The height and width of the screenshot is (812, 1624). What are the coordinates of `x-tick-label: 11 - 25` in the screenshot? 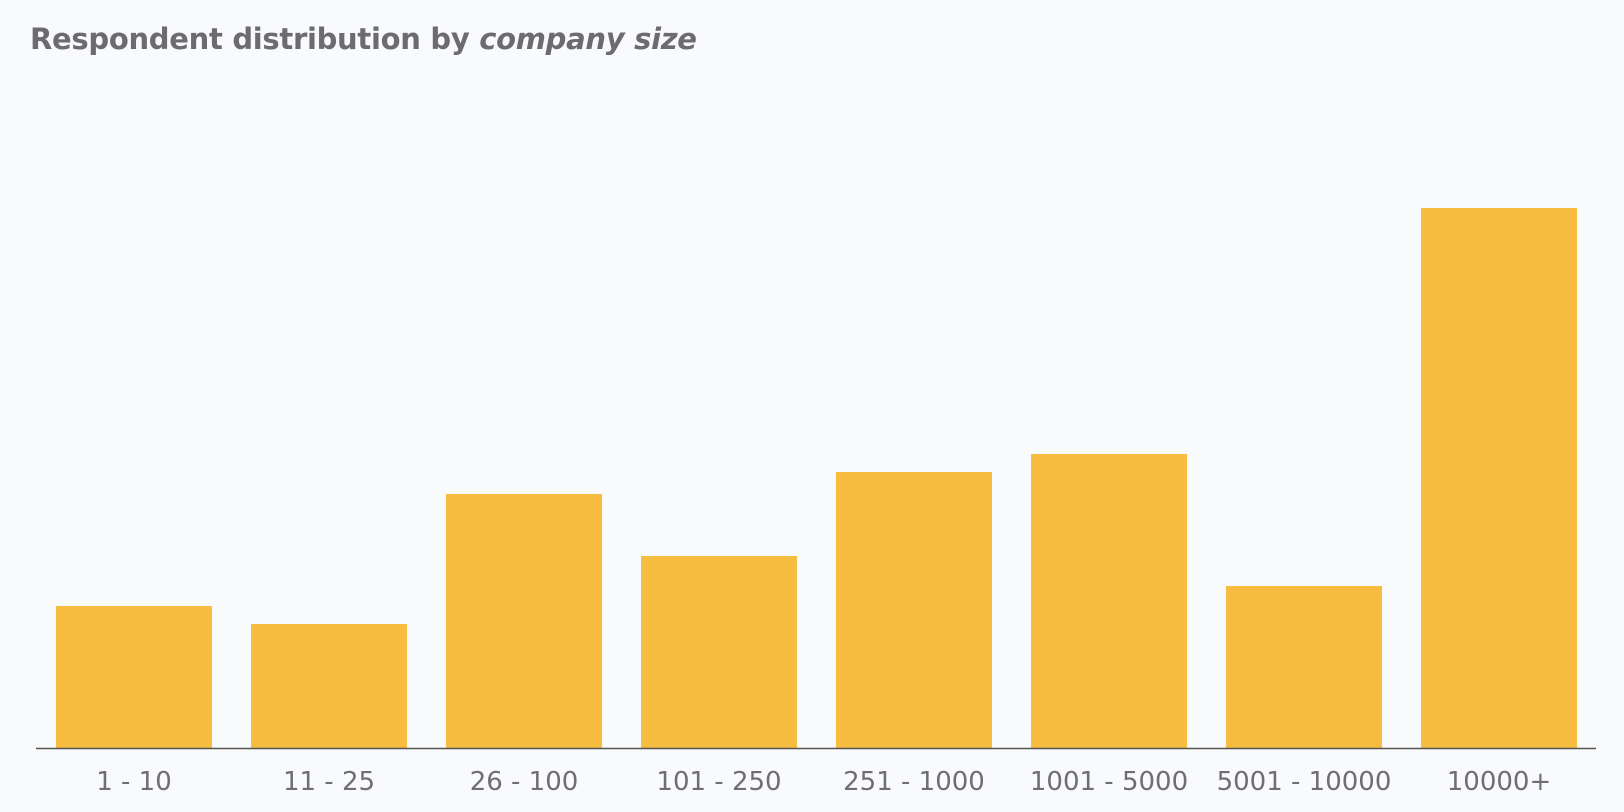 It's located at (329, 782).